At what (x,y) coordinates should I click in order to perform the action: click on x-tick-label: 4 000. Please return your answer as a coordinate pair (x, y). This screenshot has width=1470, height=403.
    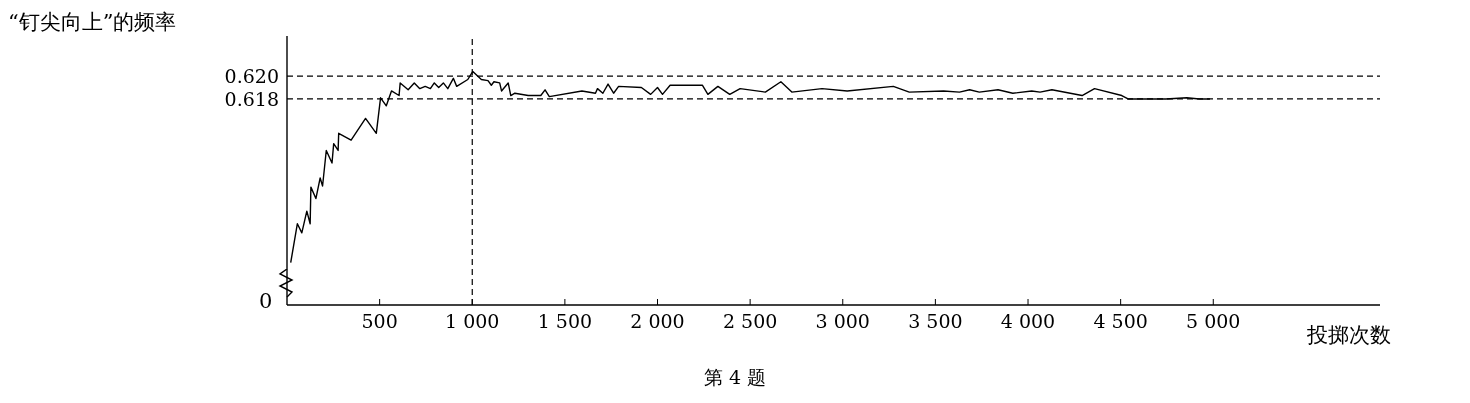
    Looking at the image, I should click on (1028, 321).